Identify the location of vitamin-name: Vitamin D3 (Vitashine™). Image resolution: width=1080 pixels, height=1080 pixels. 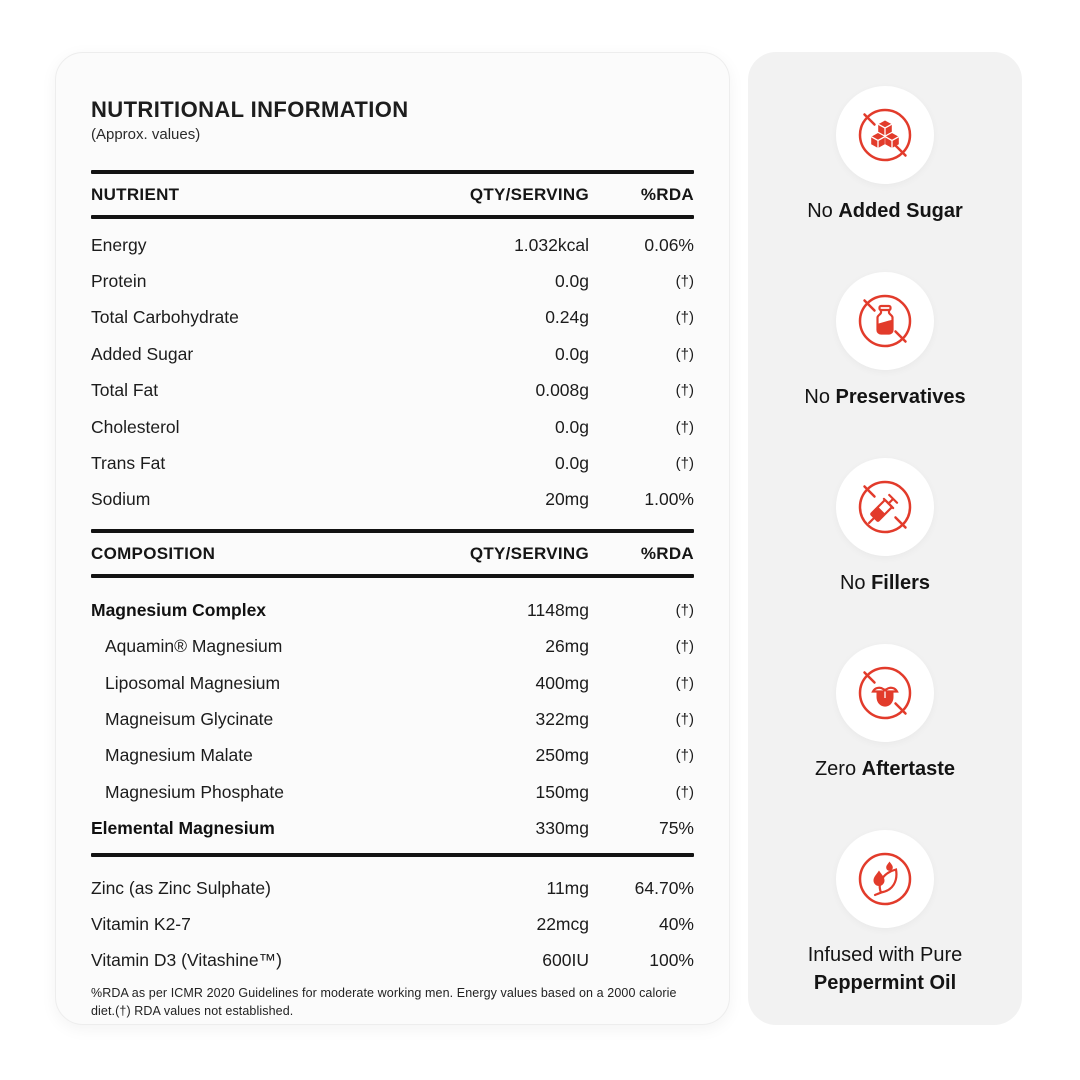
(186, 960).